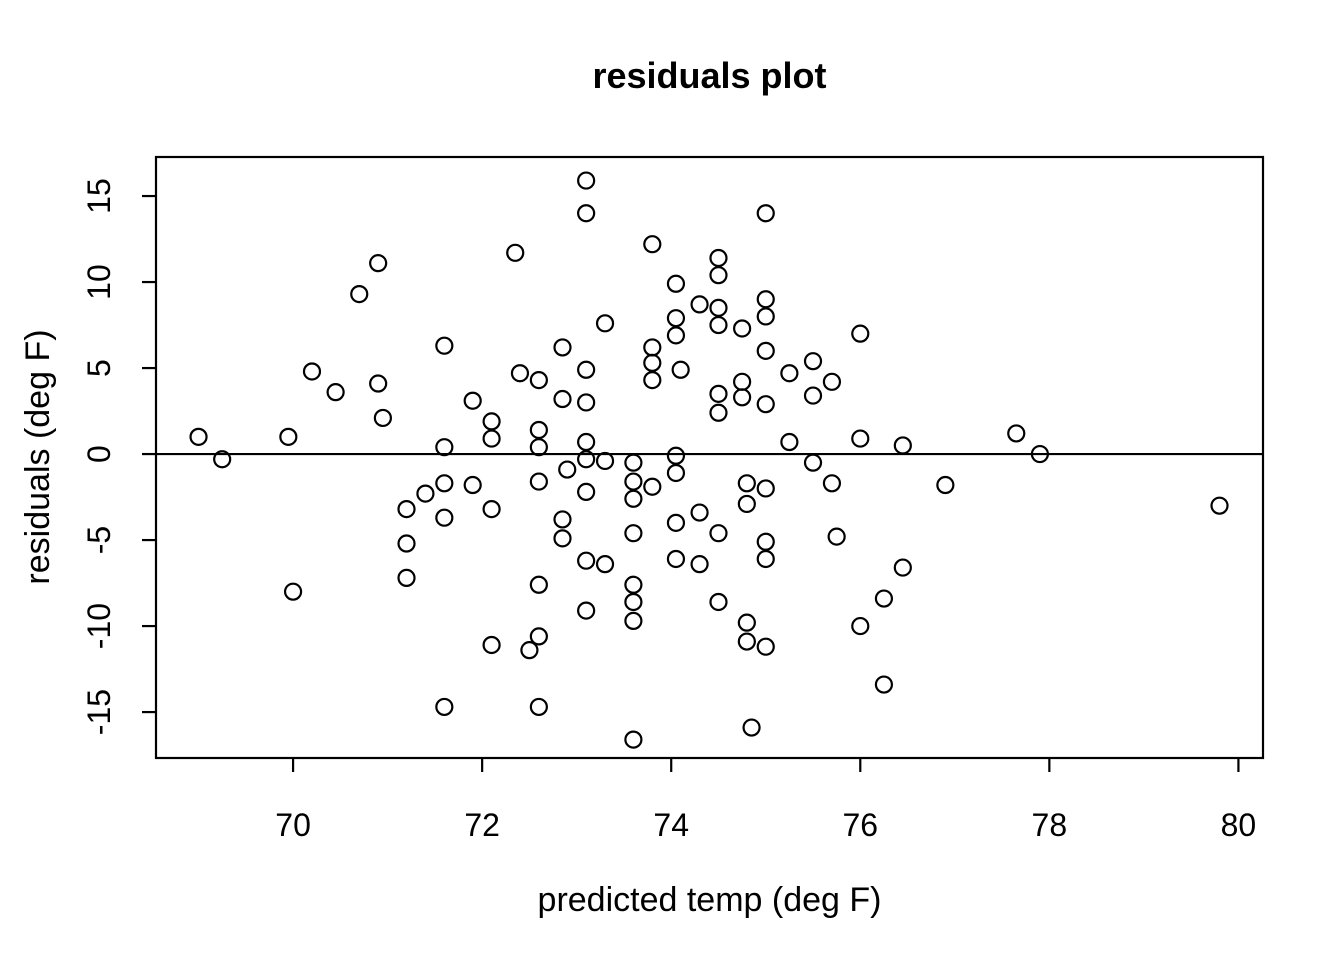 This screenshot has width=1344, height=960. I want to click on y-axis-tick-label: 0, so click(99, 454).